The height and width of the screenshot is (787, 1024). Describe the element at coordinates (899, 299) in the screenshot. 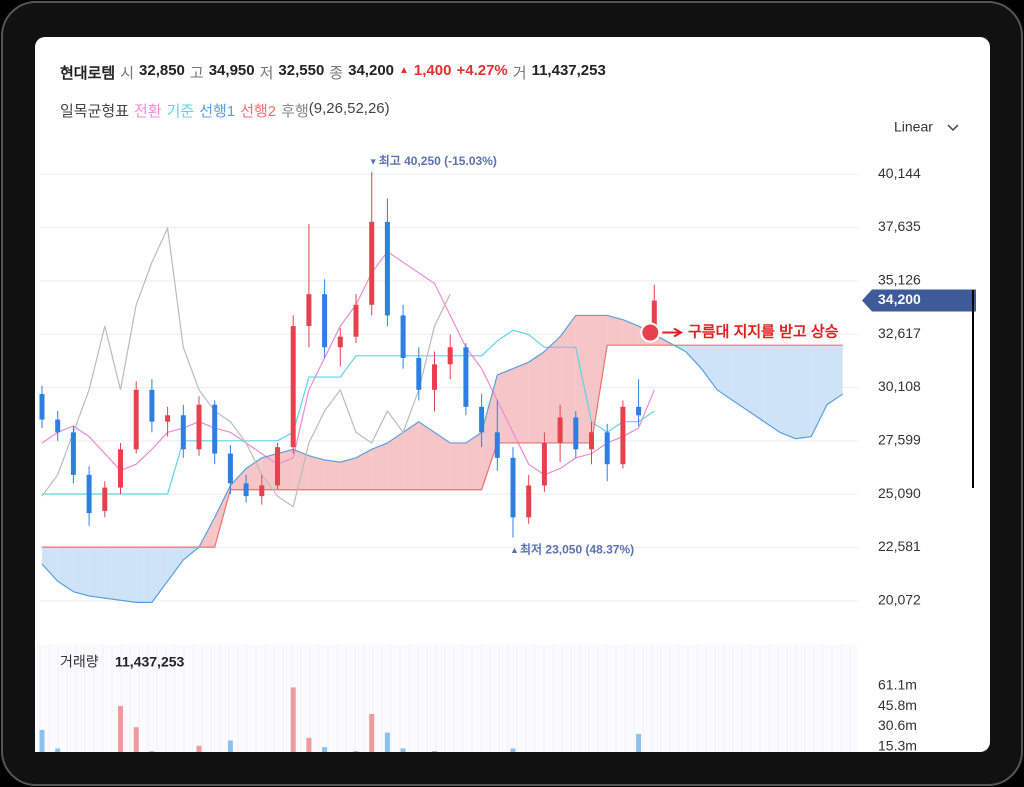

I see `price-tag-label: 34,200` at that location.